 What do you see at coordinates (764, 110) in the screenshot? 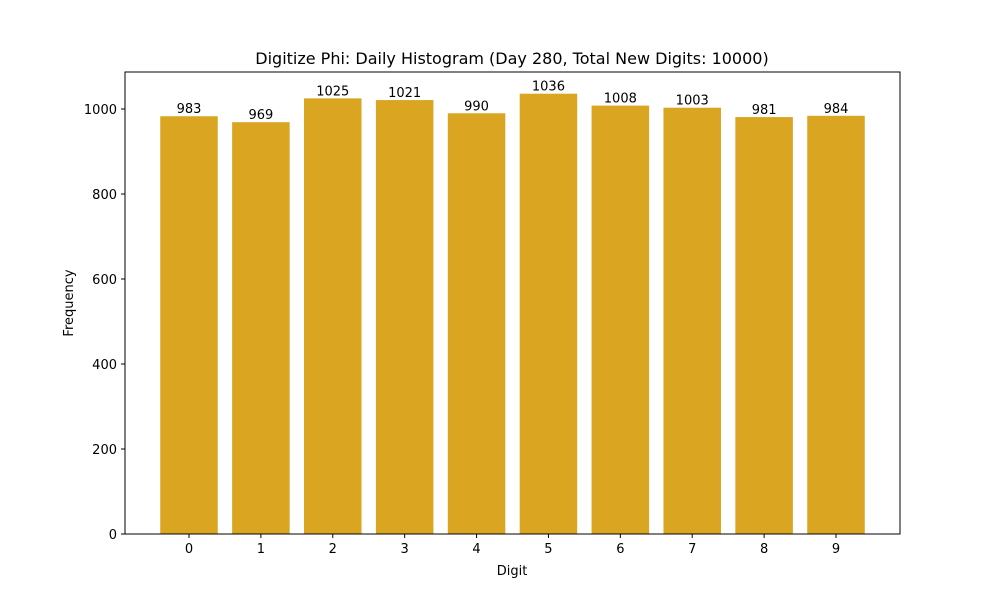
I see `bar-value-label: 981` at bounding box center [764, 110].